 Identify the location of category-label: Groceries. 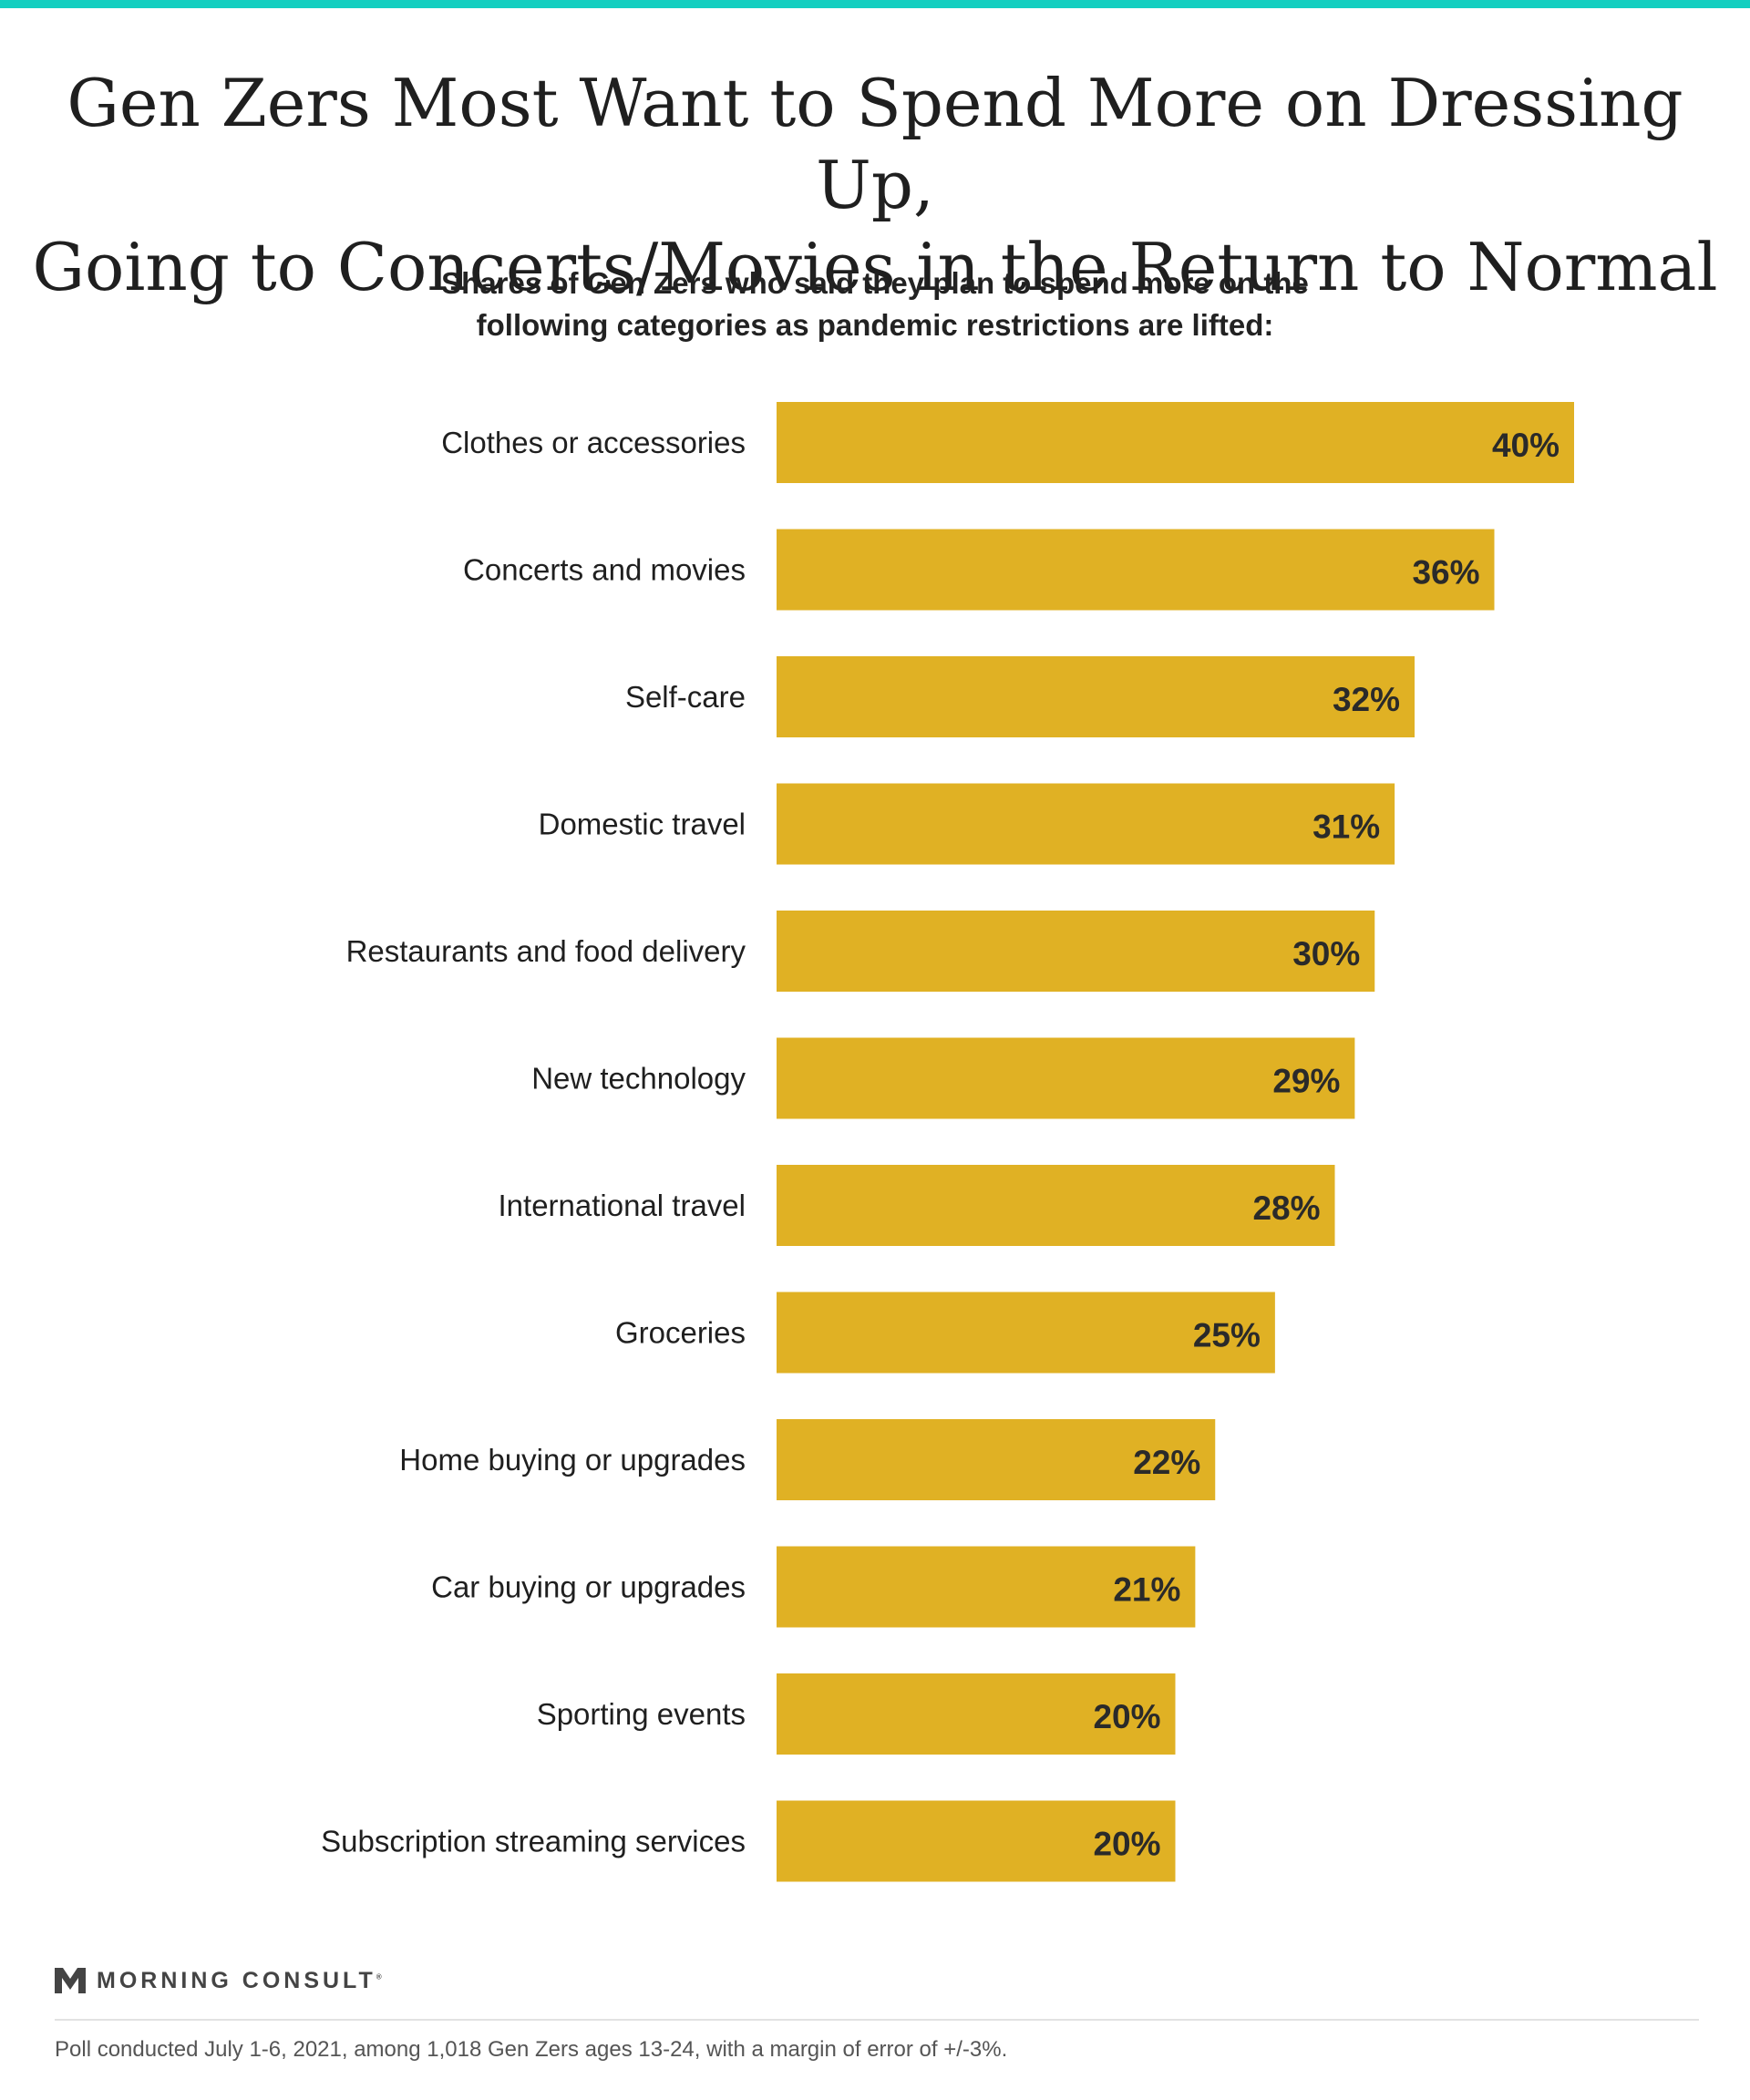
(680, 1333).